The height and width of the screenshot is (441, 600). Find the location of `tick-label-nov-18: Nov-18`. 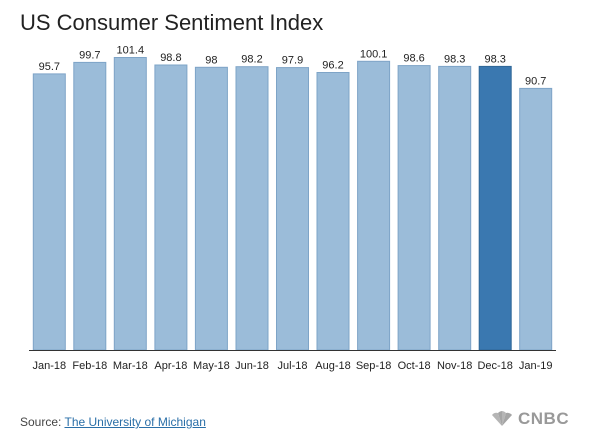

tick-label-nov-18: Nov-18 is located at coordinates (454, 366).